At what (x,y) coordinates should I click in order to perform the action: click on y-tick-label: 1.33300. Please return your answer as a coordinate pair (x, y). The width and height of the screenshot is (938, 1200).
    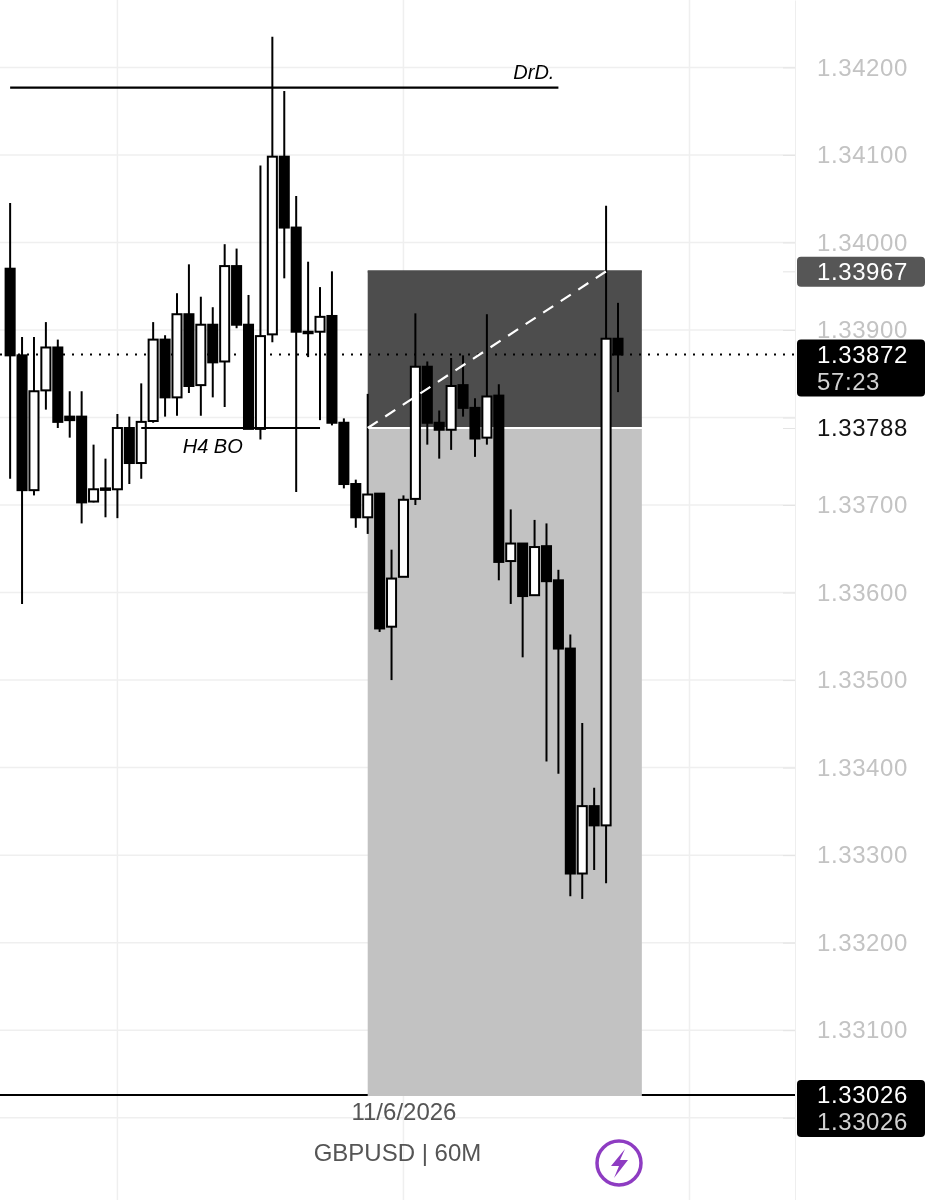
    Looking at the image, I should click on (862, 855).